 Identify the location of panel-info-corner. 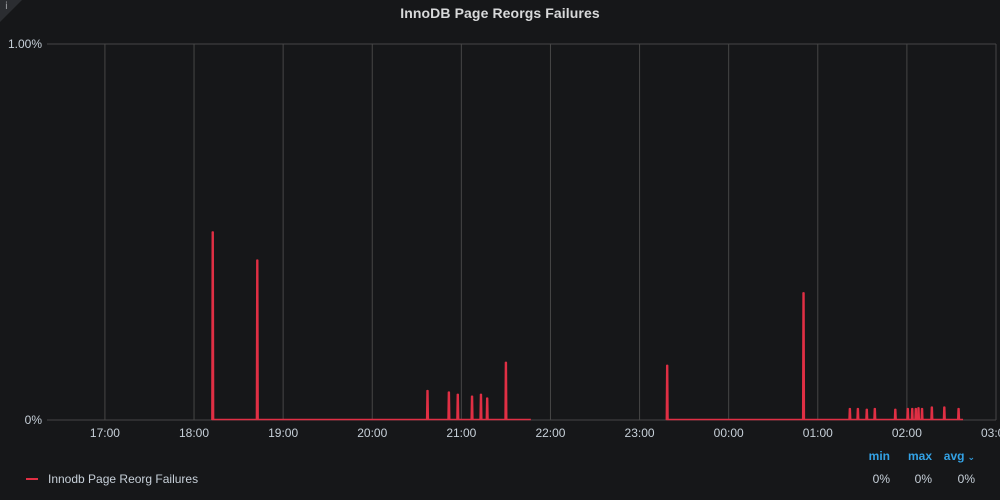
(11, 11).